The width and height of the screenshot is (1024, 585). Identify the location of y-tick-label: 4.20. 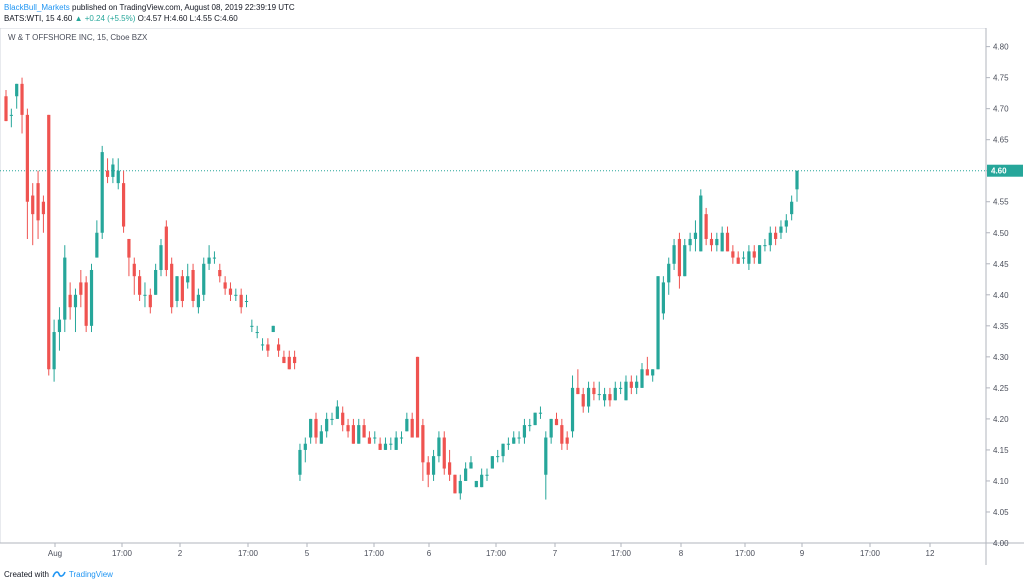
(1001, 419).